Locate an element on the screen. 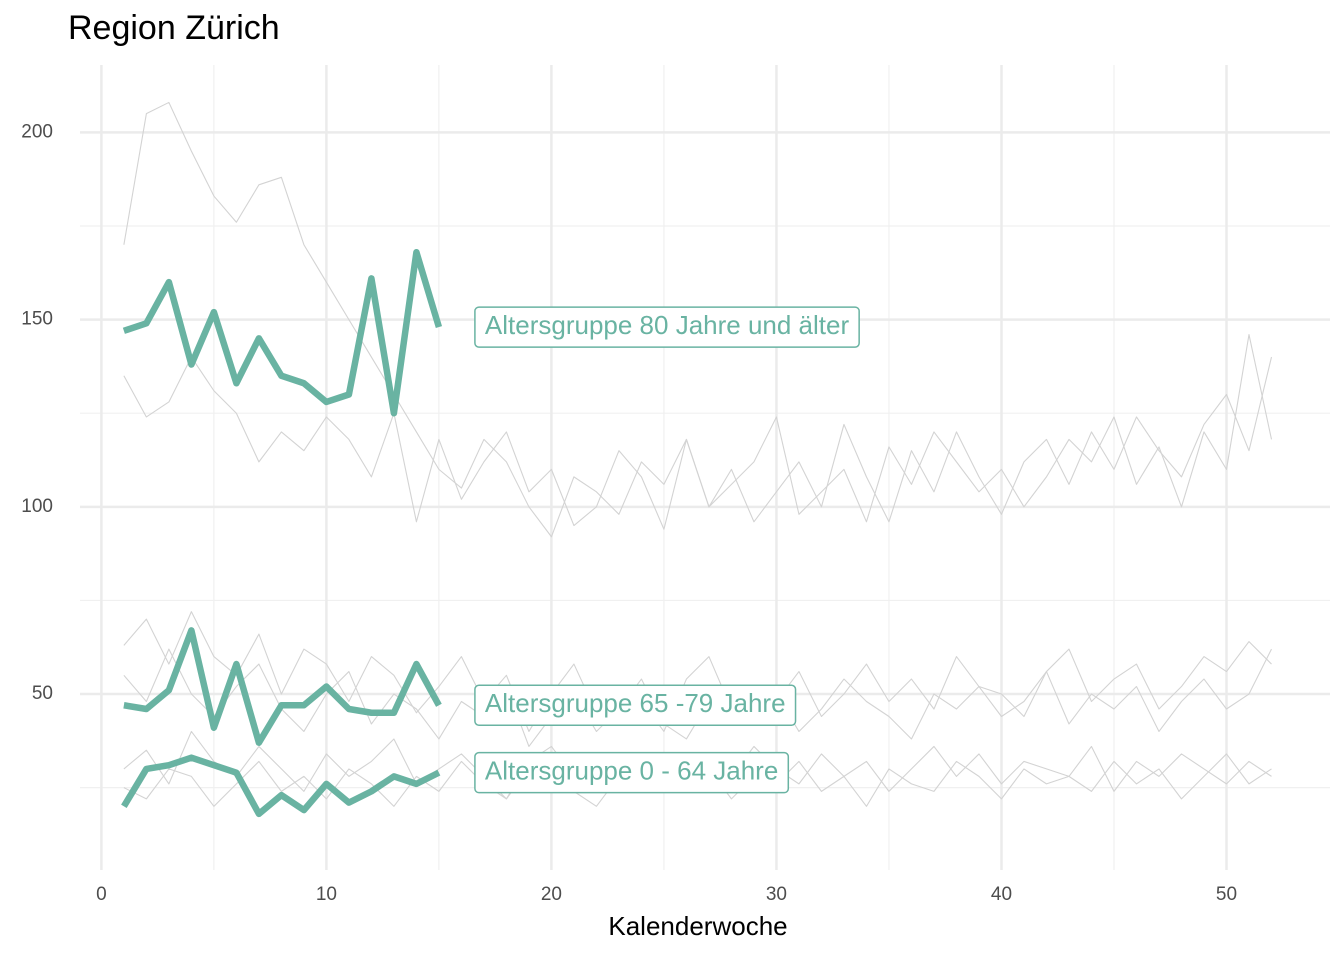 This screenshot has height=960, width=1344. history-line is located at coordinates (697, 672).